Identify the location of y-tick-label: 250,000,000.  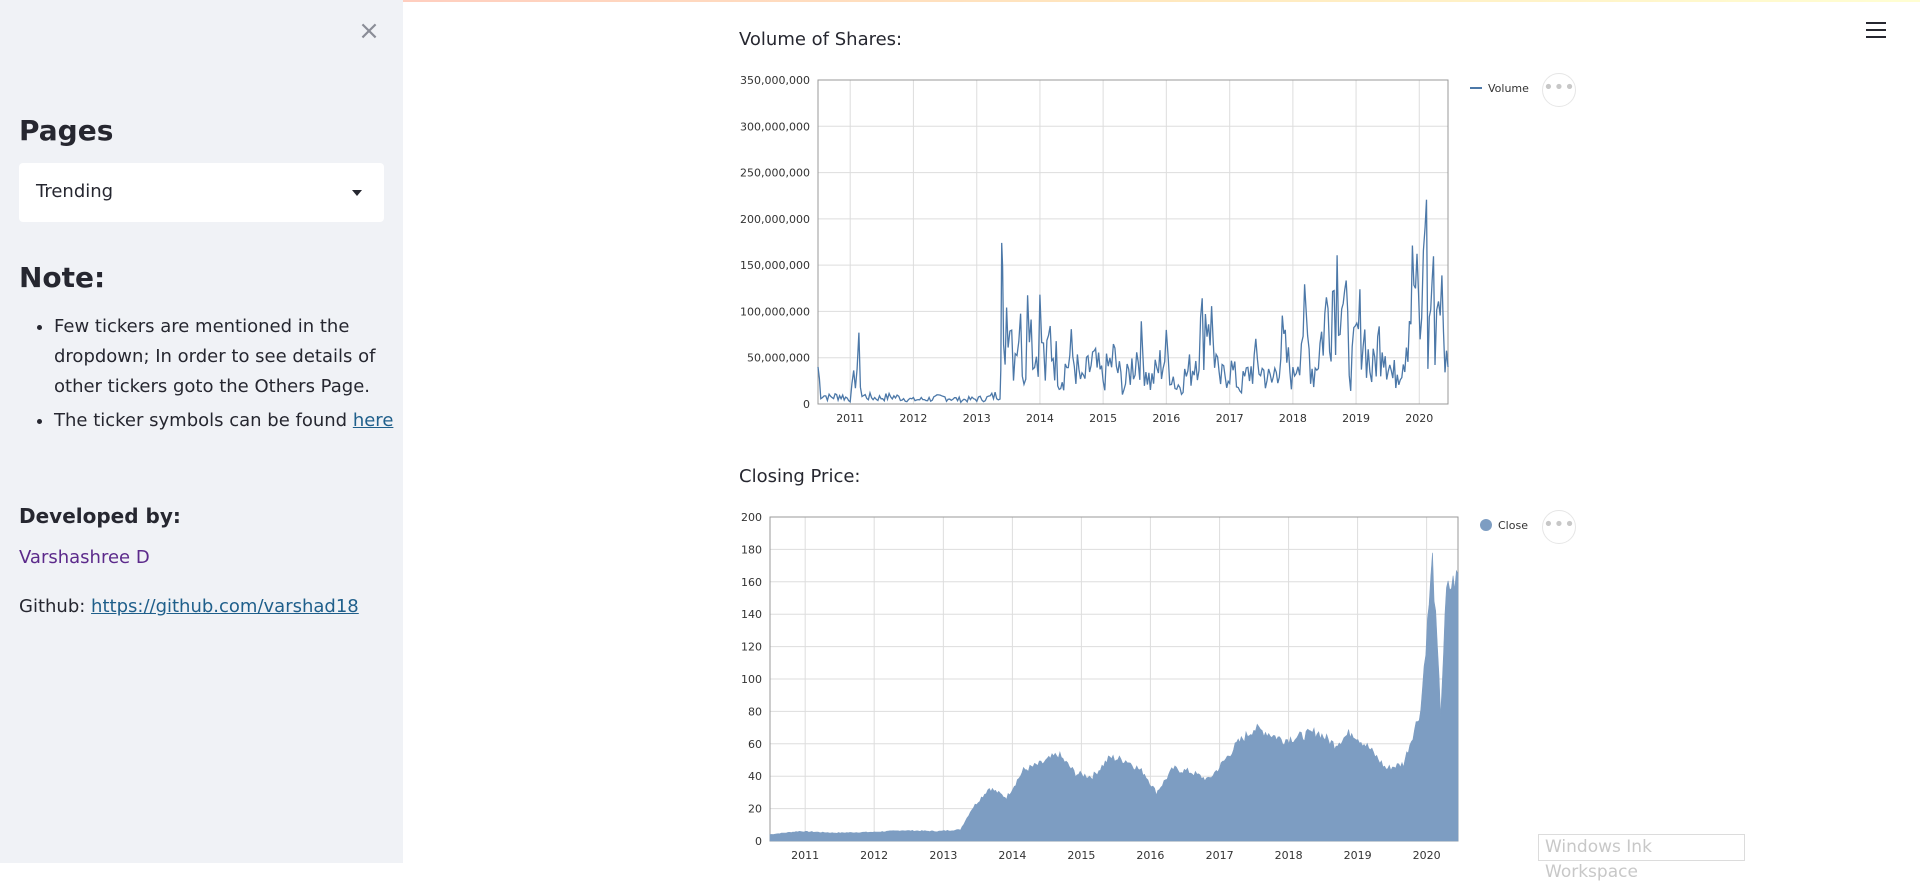
(775, 173).